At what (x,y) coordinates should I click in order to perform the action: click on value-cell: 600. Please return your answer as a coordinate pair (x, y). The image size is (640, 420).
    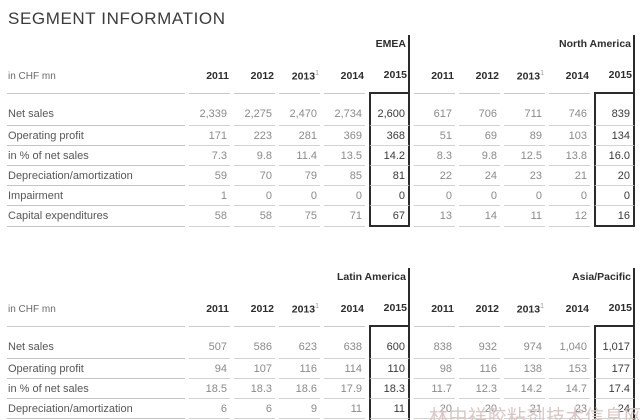
    Looking at the image, I should click on (389, 343).